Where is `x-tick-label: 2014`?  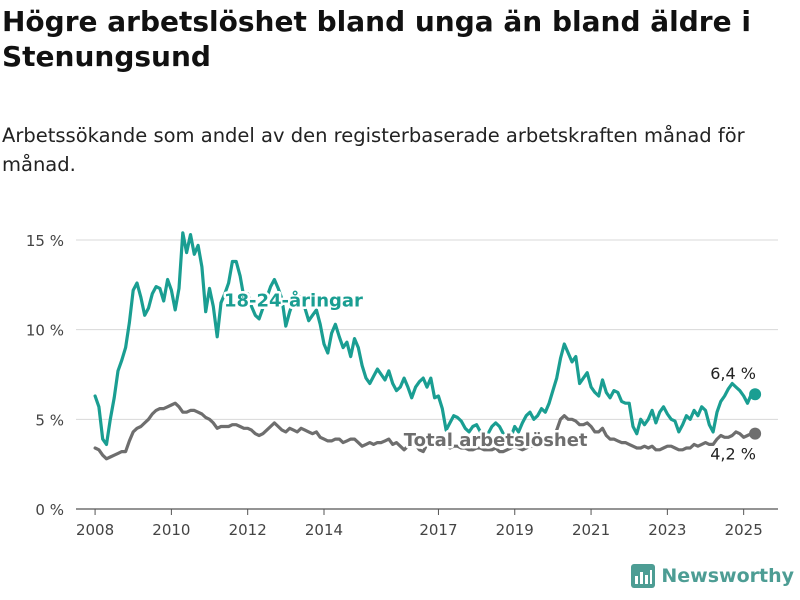
x-tick-label: 2014 is located at coordinates (324, 530).